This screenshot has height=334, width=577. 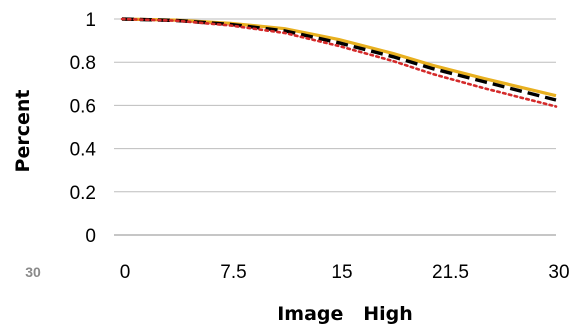 What do you see at coordinates (83, 106) in the screenshot?
I see `y-tick-label: 0.6` at bounding box center [83, 106].